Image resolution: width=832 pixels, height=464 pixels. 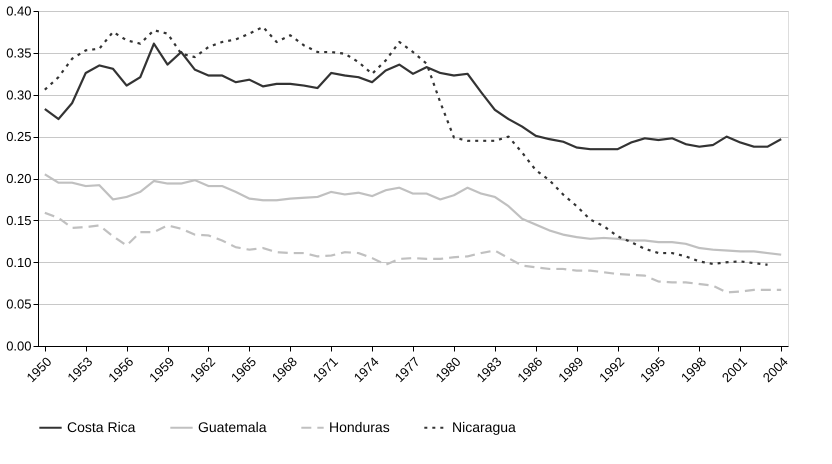 What do you see at coordinates (19, 52) in the screenshot?
I see `y-tick-label: 0.35` at bounding box center [19, 52].